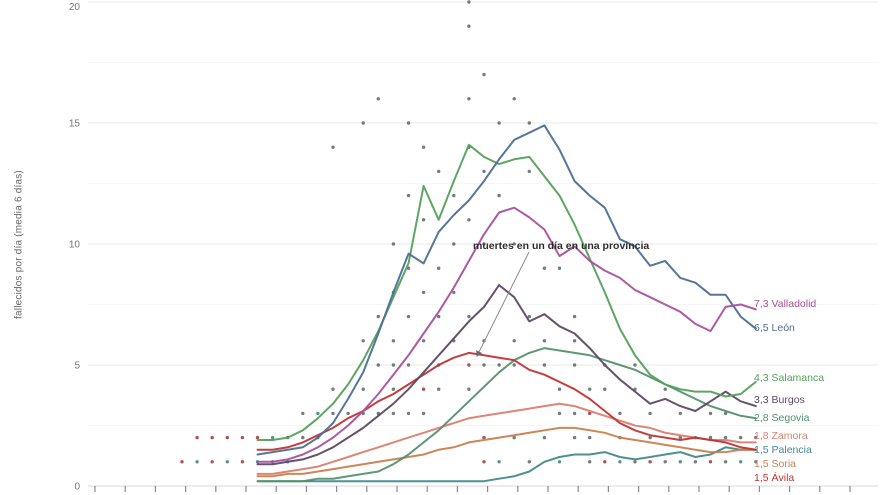  I want to click on annotation-label: muertes en un día en una provincia, so click(561, 246).